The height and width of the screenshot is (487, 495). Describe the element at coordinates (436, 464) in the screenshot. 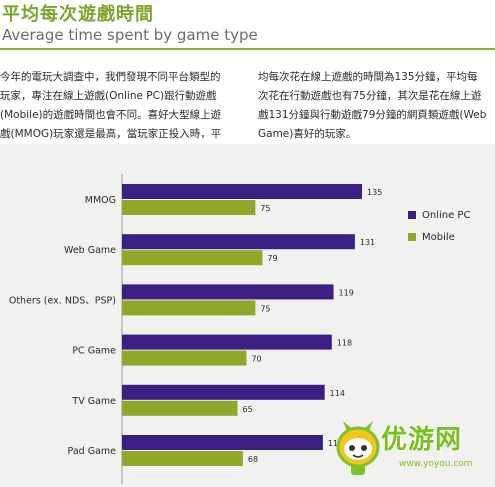

I see `watermark-url: www.yoyou.com` at that location.